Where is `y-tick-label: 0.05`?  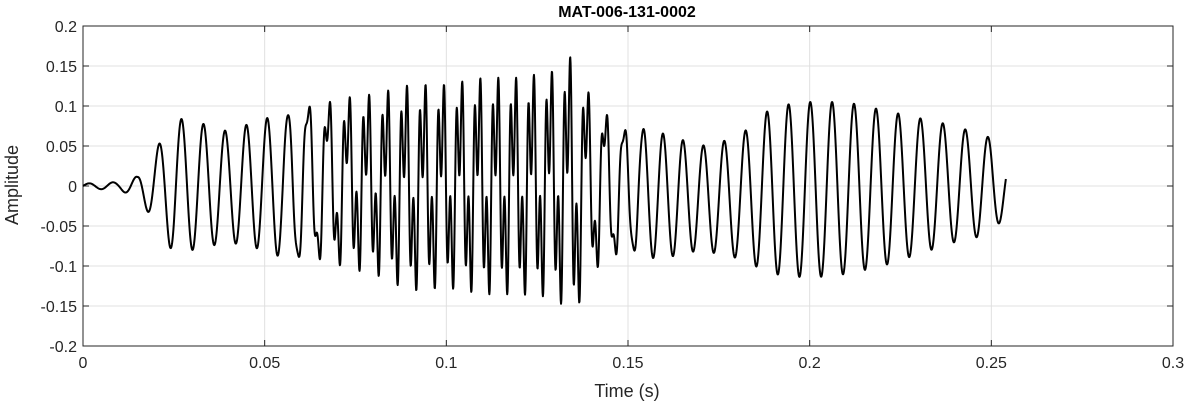
y-tick-label: 0.05 is located at coordinates (61, 147).